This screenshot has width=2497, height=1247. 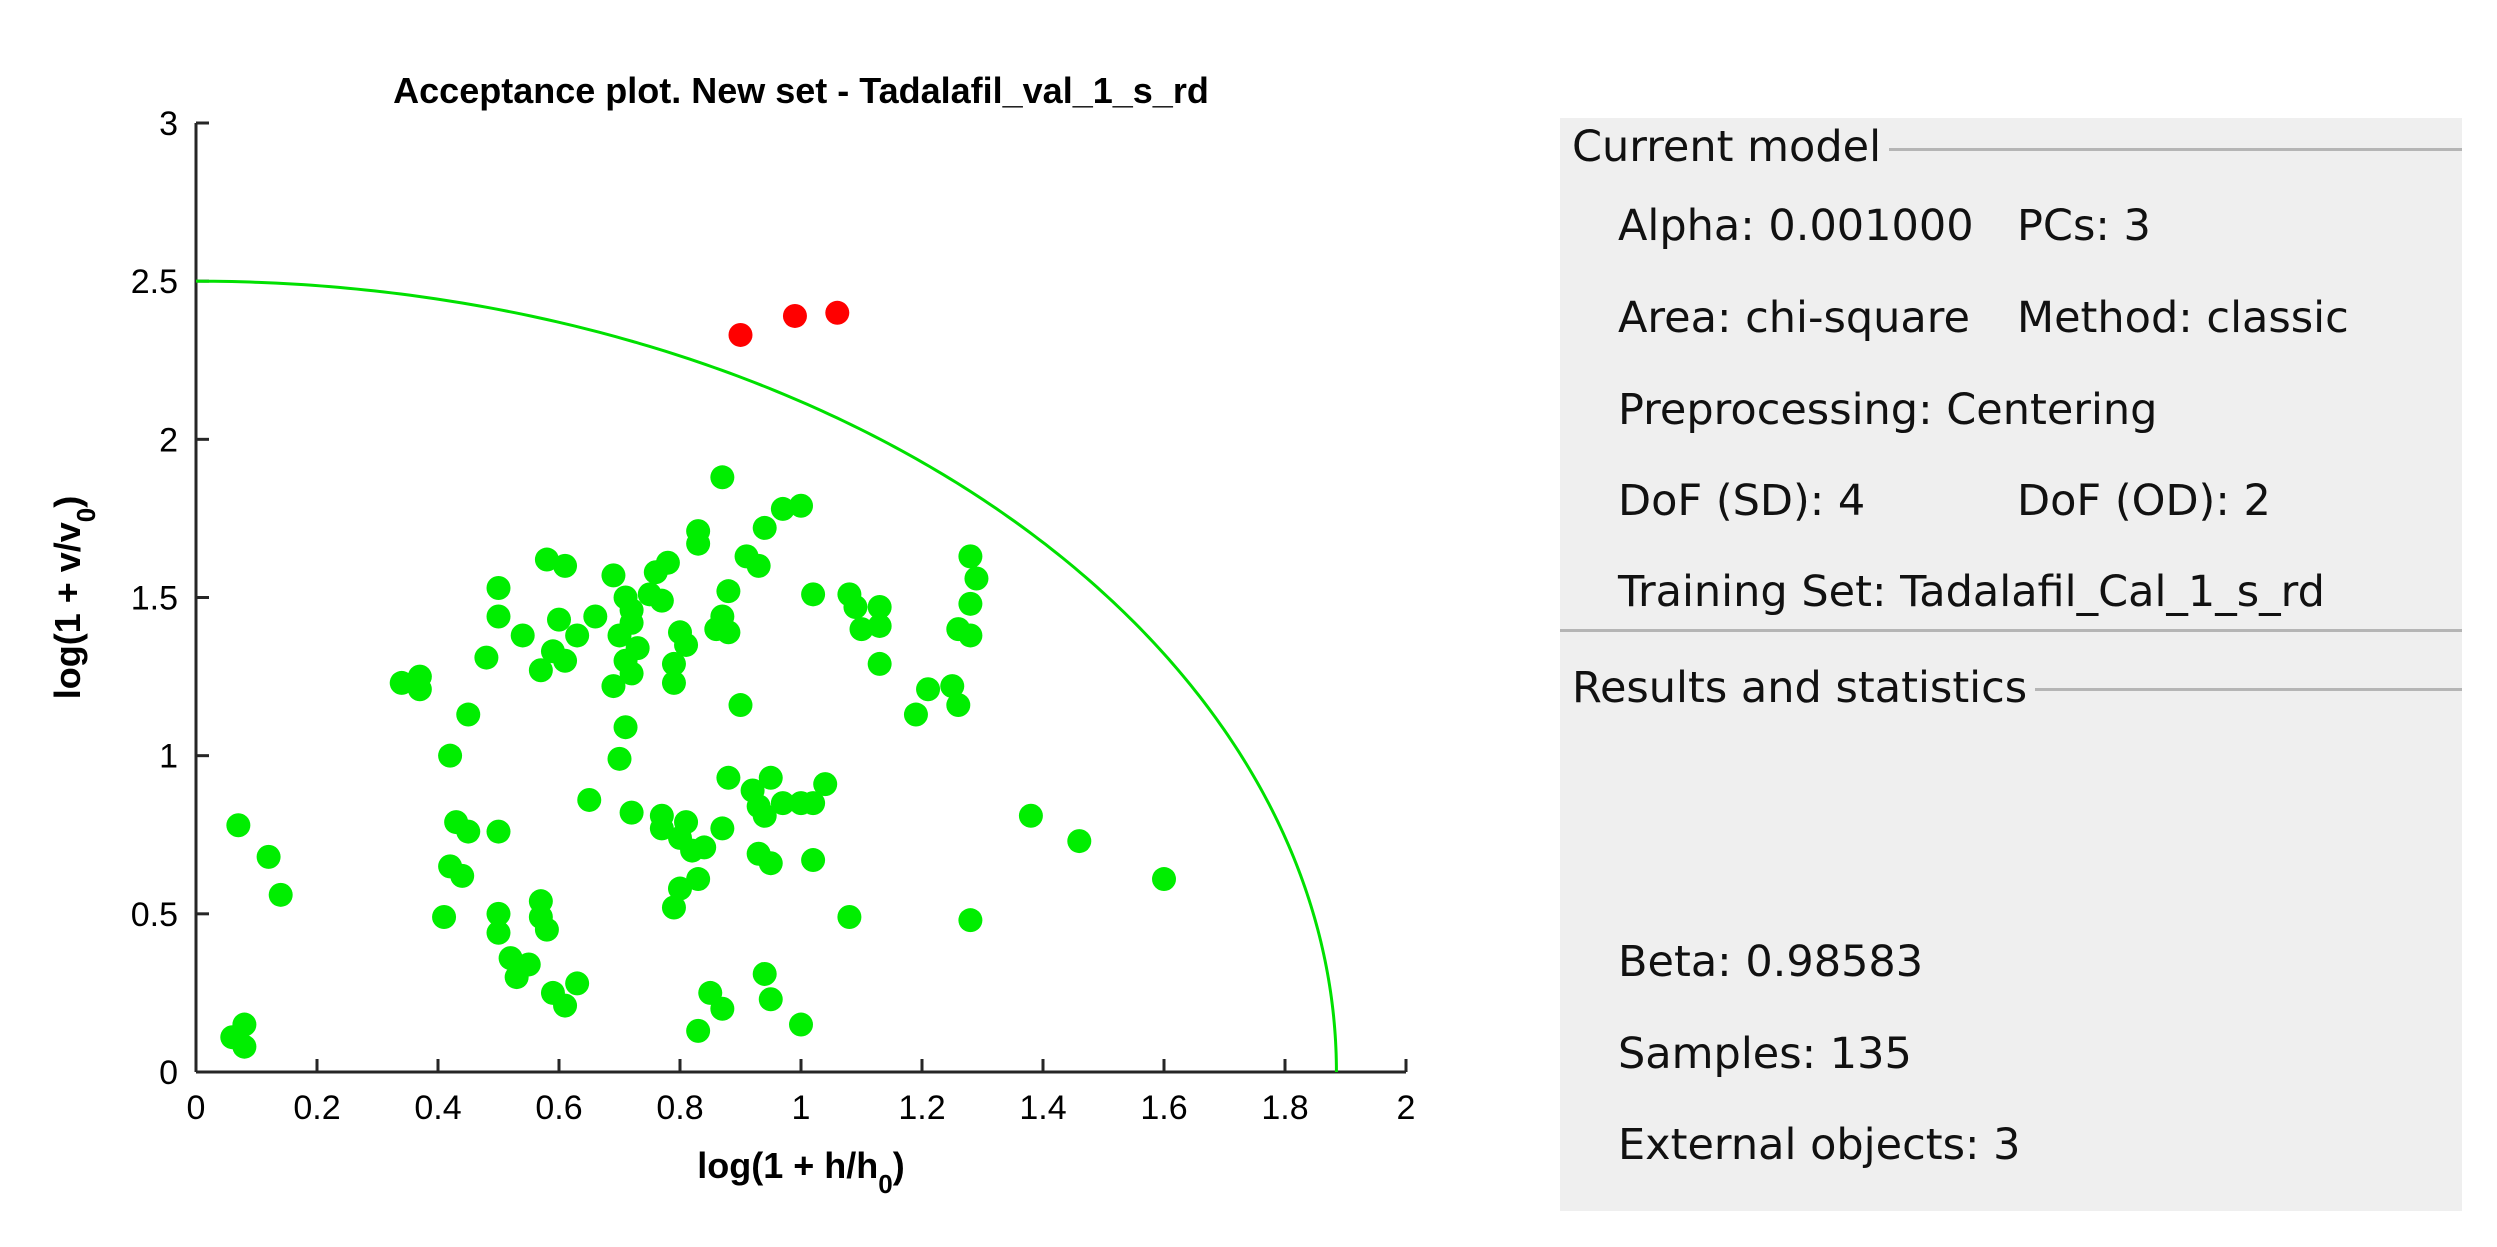 What do you see at coordinates (1794, 318) in the screenshot?
I see `area-value: Area: chi-square` at bounding box center [1794, 318].